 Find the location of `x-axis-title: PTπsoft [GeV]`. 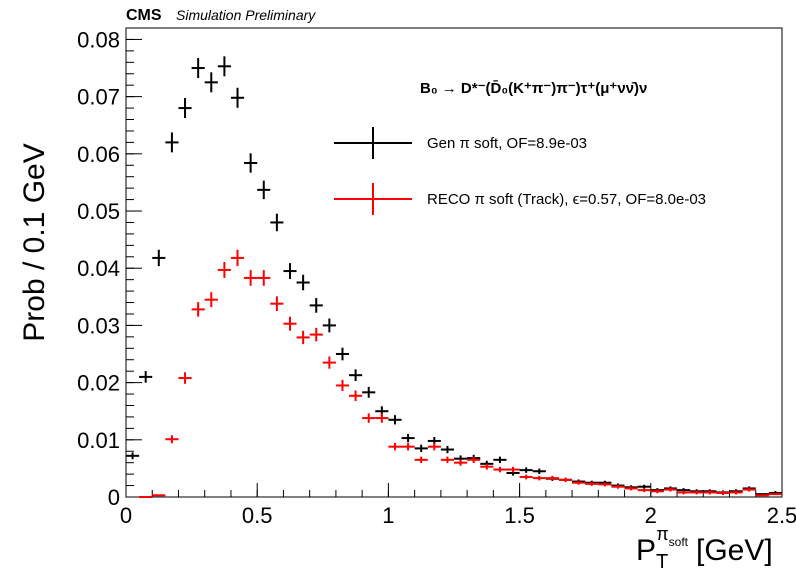

x-axis-title: PTπsoft [GeV] is located at coordinates (704, 548).